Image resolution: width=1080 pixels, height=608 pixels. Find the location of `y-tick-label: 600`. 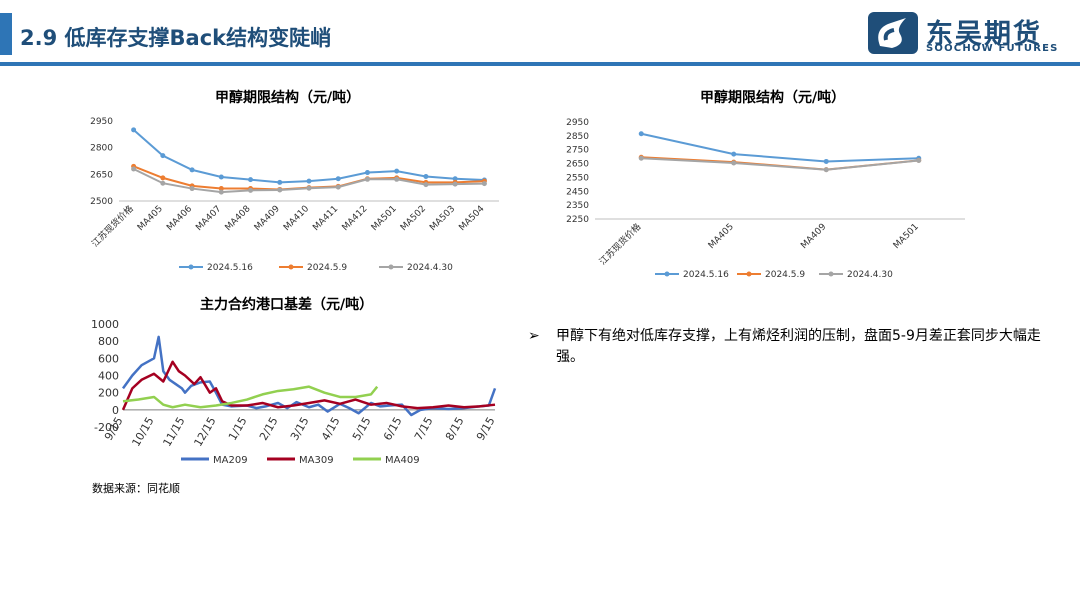

y-tick-label: 600 is located at coordinates (108, 358).